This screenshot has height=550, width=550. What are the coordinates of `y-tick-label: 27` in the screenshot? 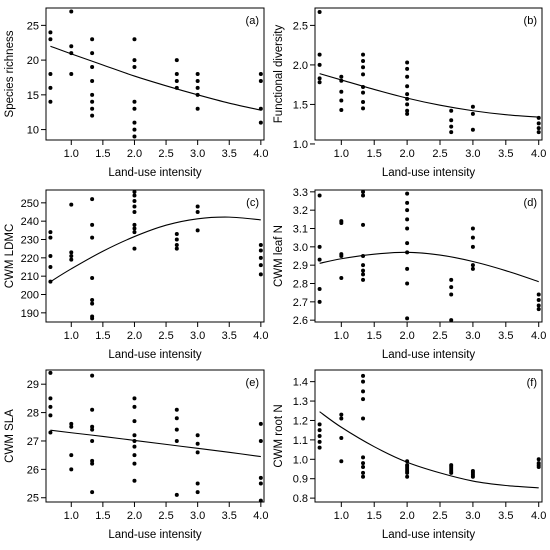 It's located at (33, 442).